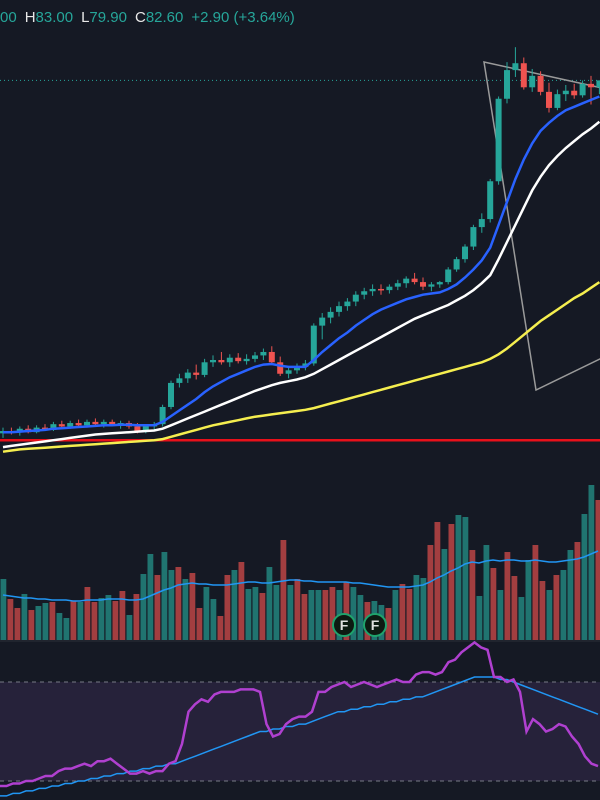 The width and height of the screenshot is (600, 800). What do you see at coordinates (54, 17) in the screenshot?
I see `high-value: 83.00` at bounding box center [54, 17].